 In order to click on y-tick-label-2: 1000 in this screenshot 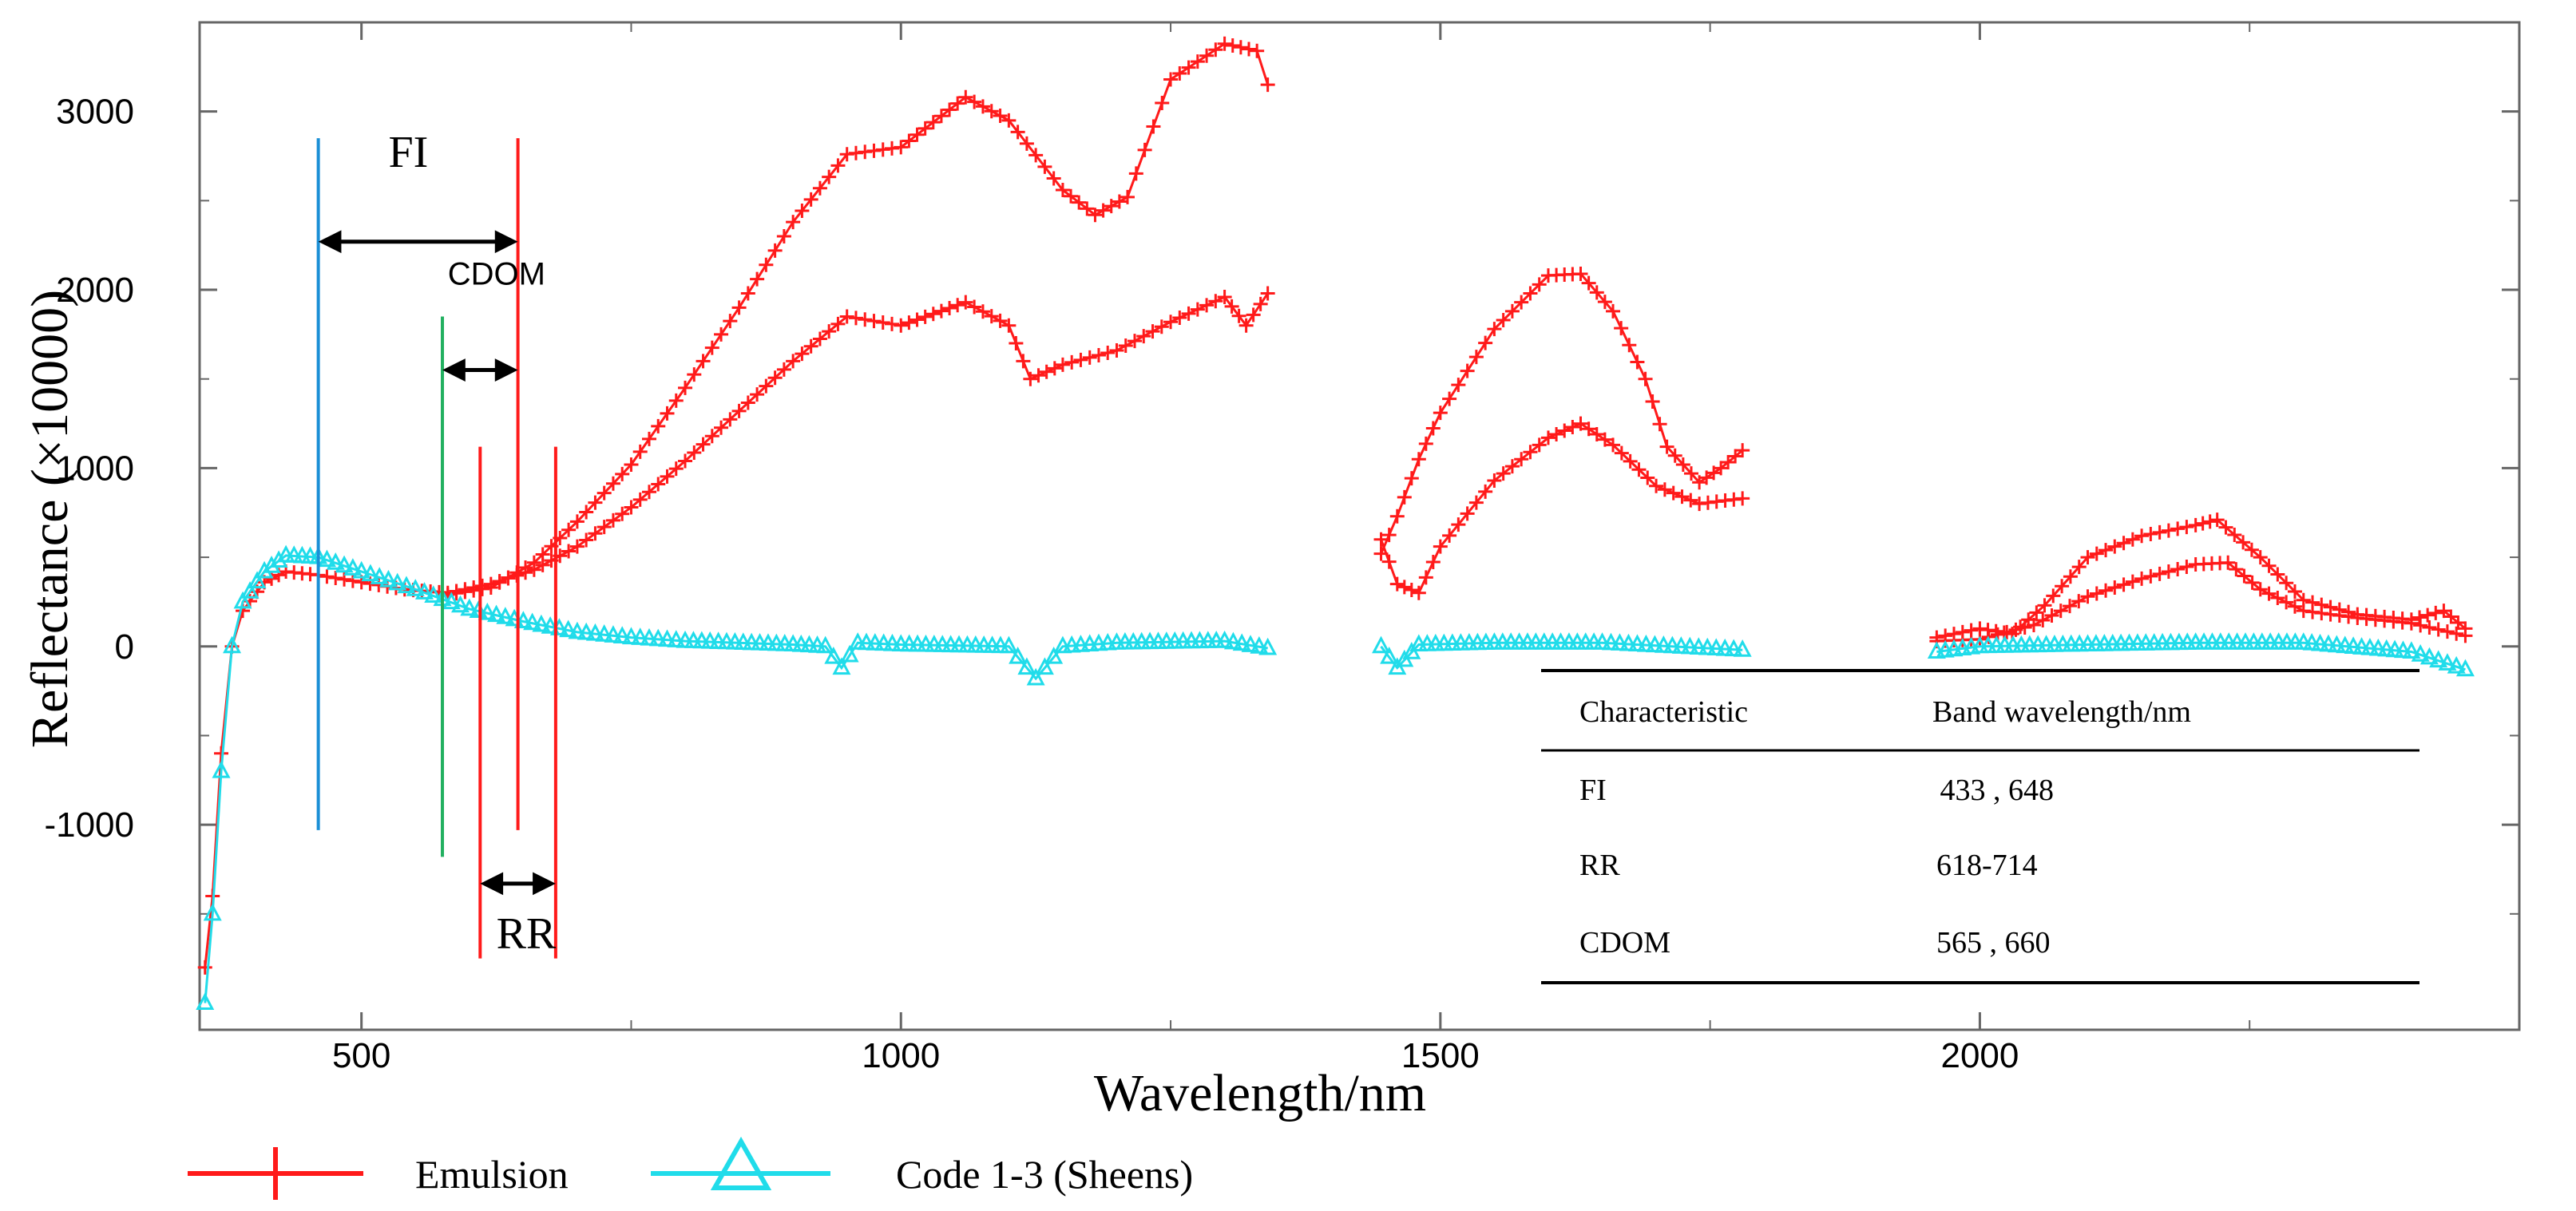, I will do `click(95, 468)`.